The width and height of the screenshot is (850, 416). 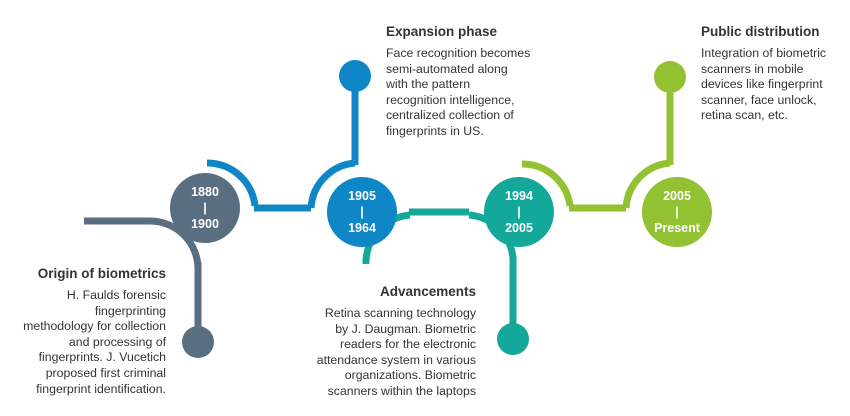 I want to click on line: by J. Daugman. Biometric, so click(x=405, y=328).